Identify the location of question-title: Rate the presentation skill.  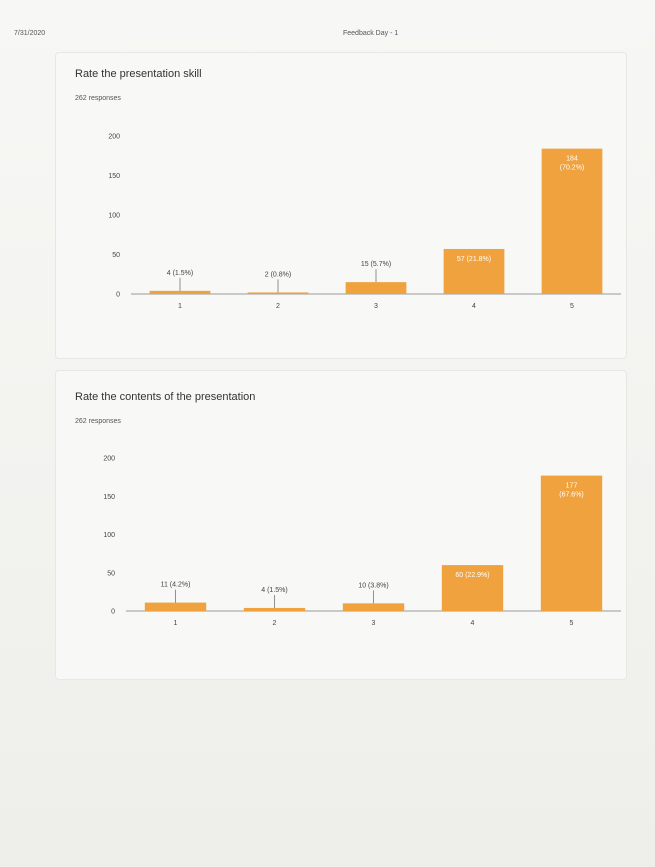
(138, 74).